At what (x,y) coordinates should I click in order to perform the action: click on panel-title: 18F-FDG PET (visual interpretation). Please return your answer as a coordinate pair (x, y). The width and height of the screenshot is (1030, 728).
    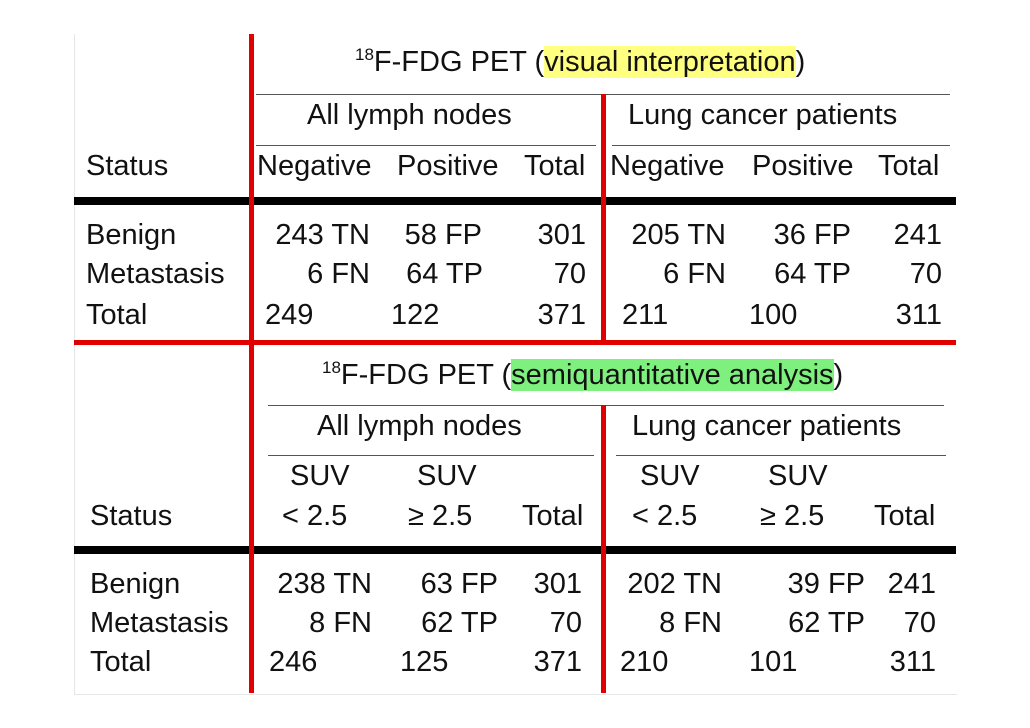
    Looking at the image, I should click on (580, 61).